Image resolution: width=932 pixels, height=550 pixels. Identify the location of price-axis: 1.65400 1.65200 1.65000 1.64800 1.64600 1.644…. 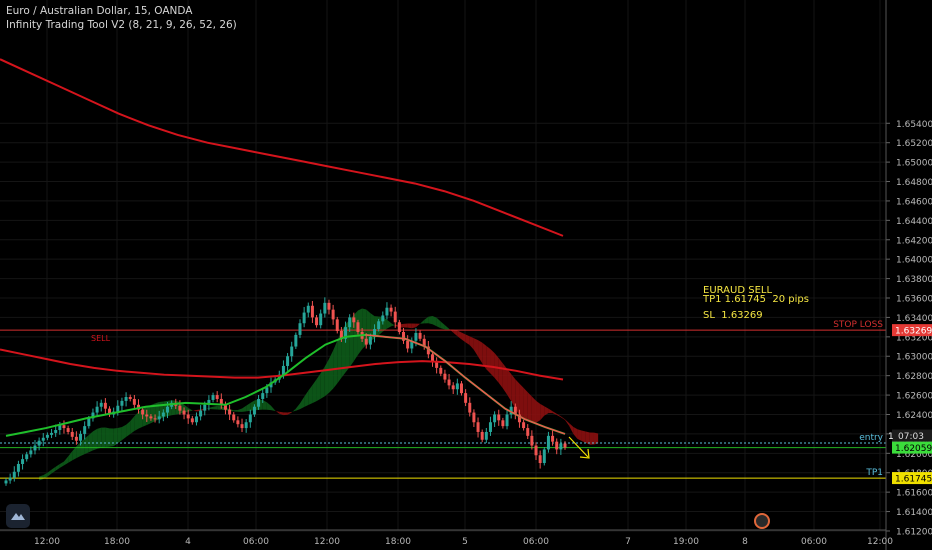
(908, 275).